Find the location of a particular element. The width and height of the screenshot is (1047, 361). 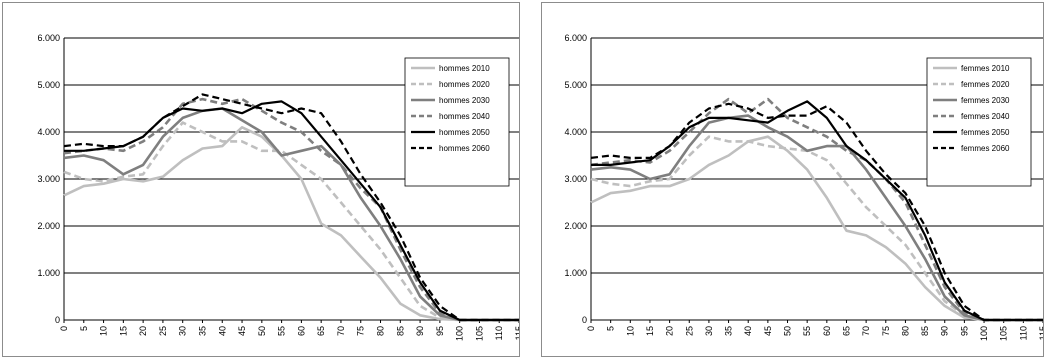

legend-label: hommes 2060 is located at coordinates (464, 148).